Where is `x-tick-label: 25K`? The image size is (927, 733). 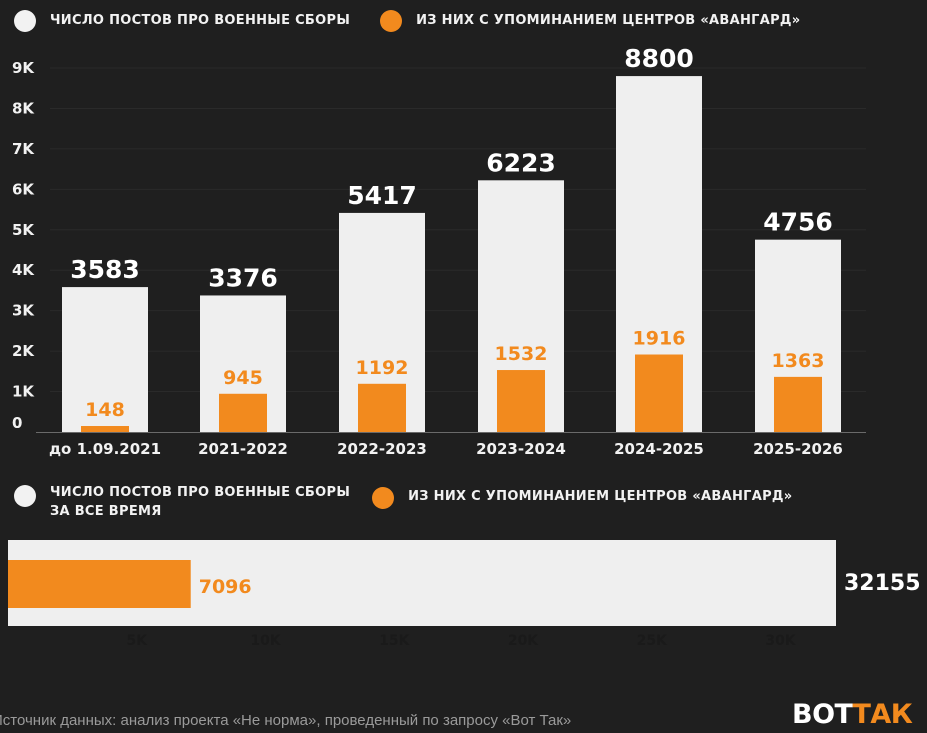 x-tick-label: 25K is located at coordinates (652, 641).